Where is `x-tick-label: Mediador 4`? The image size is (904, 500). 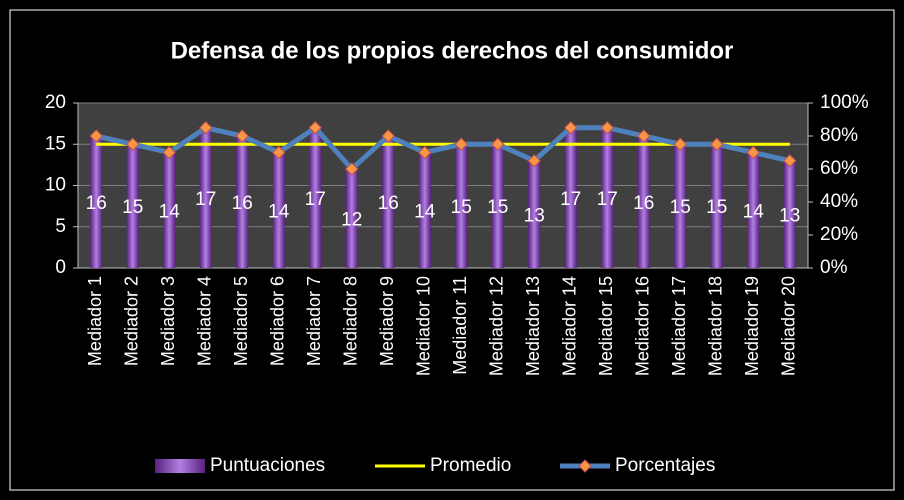 x-tick-label: Mediador 4 is located at coordinates (205, 321).